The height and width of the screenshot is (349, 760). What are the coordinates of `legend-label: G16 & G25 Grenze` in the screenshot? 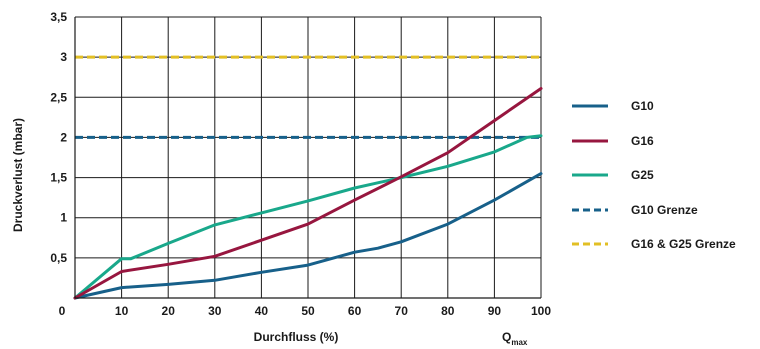 It's located at (683, 244).